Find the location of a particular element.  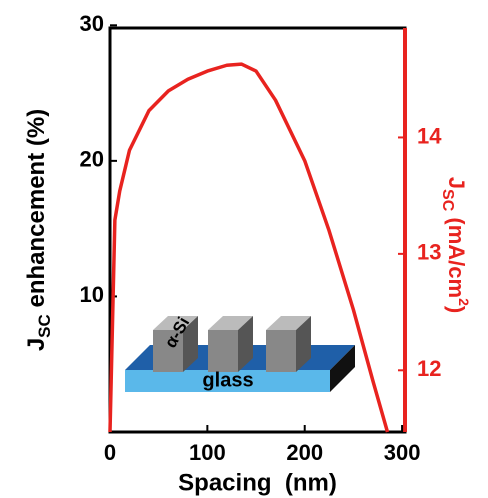

y-axis-label: JSC enhancement (%) is located at coordinates (38, 230).